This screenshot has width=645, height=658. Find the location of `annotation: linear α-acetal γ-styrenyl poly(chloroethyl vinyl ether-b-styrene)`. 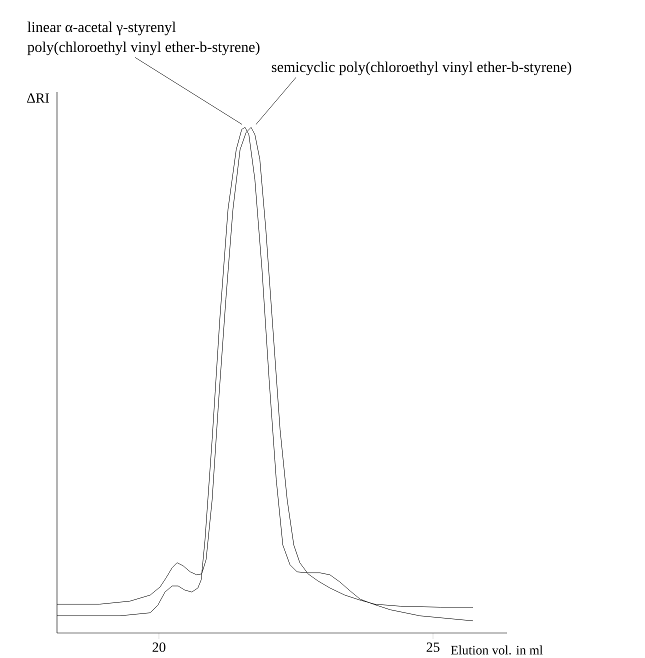

annotation: linear α-acetal γ-styrenyl poly(chloroethyl vinyl ether-b-styrene) is located at coordinates (143, 39).